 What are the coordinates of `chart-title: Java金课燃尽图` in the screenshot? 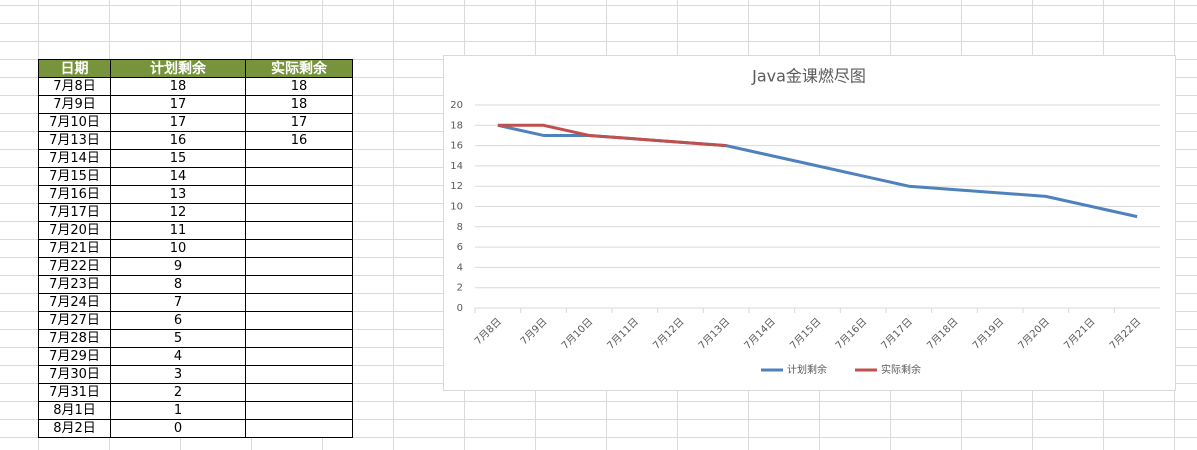 It's located at (808, 76).